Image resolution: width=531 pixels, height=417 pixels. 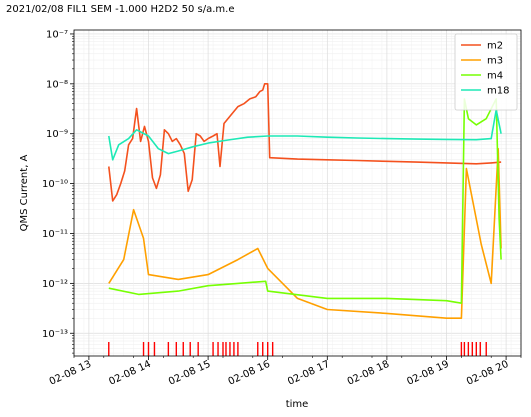 I want to click on legend: m2 m3 m4 m18, so click(x=486, y=72).